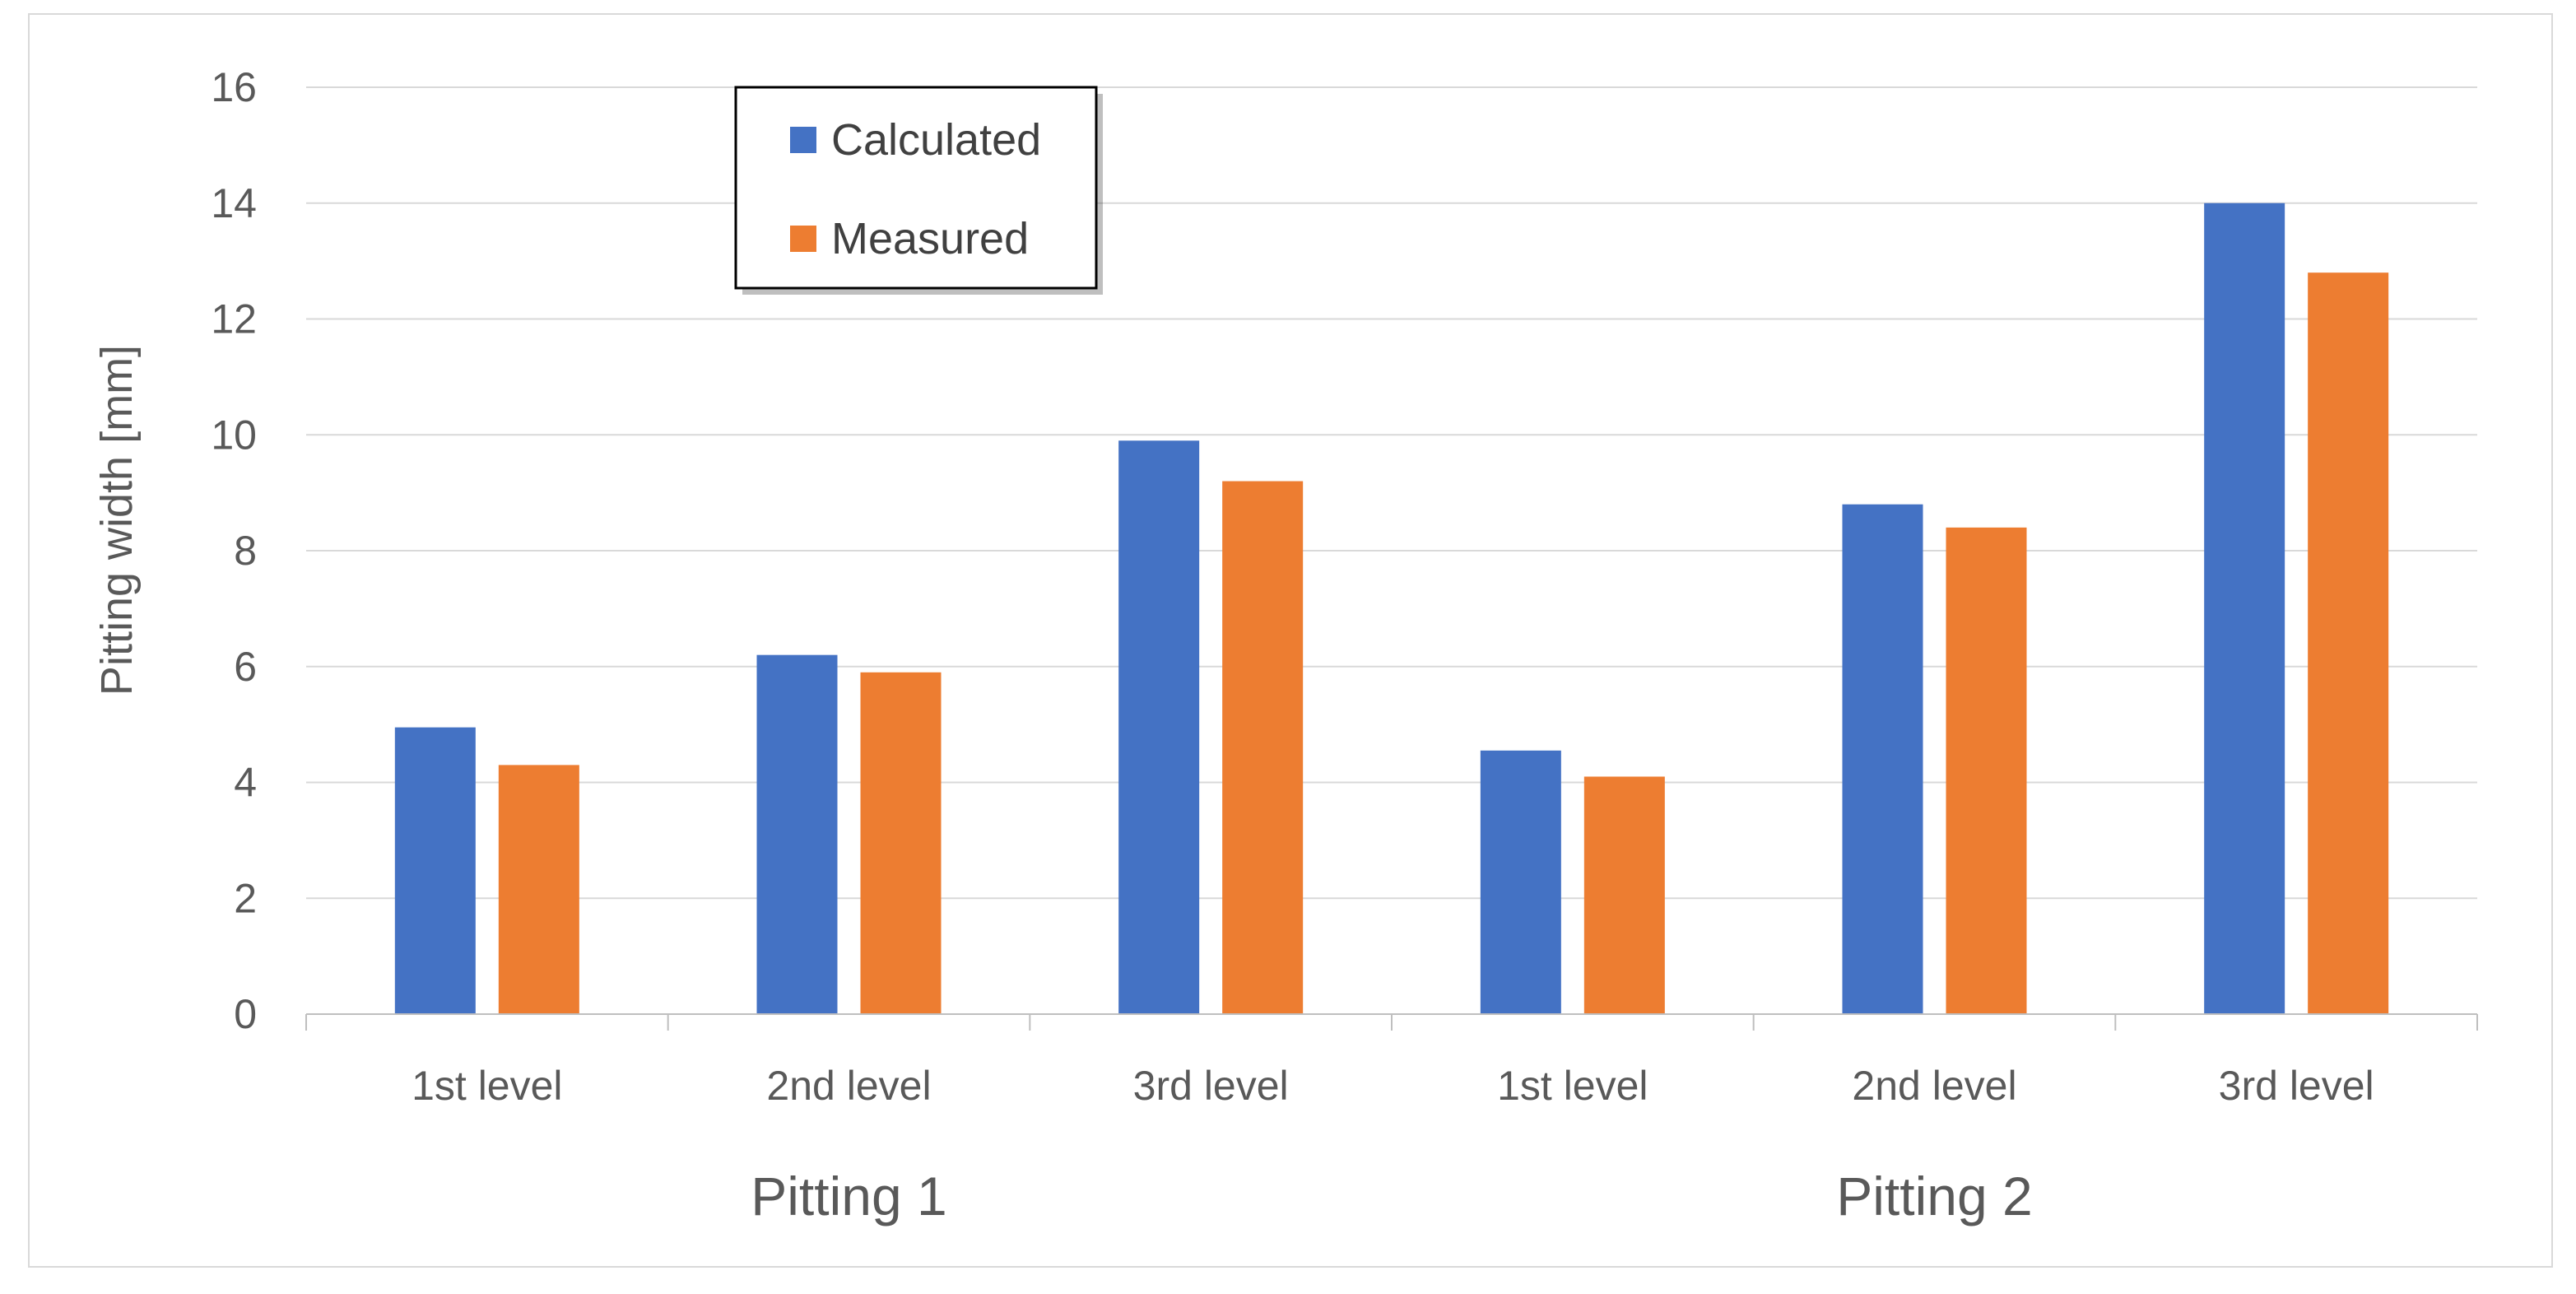 The width and height of the screenshot is (2576, 1294). What do you see at coordinates (245, 783) in the screenshot?
I see `y-tick-label: 4` at bounding box center [245, 783].